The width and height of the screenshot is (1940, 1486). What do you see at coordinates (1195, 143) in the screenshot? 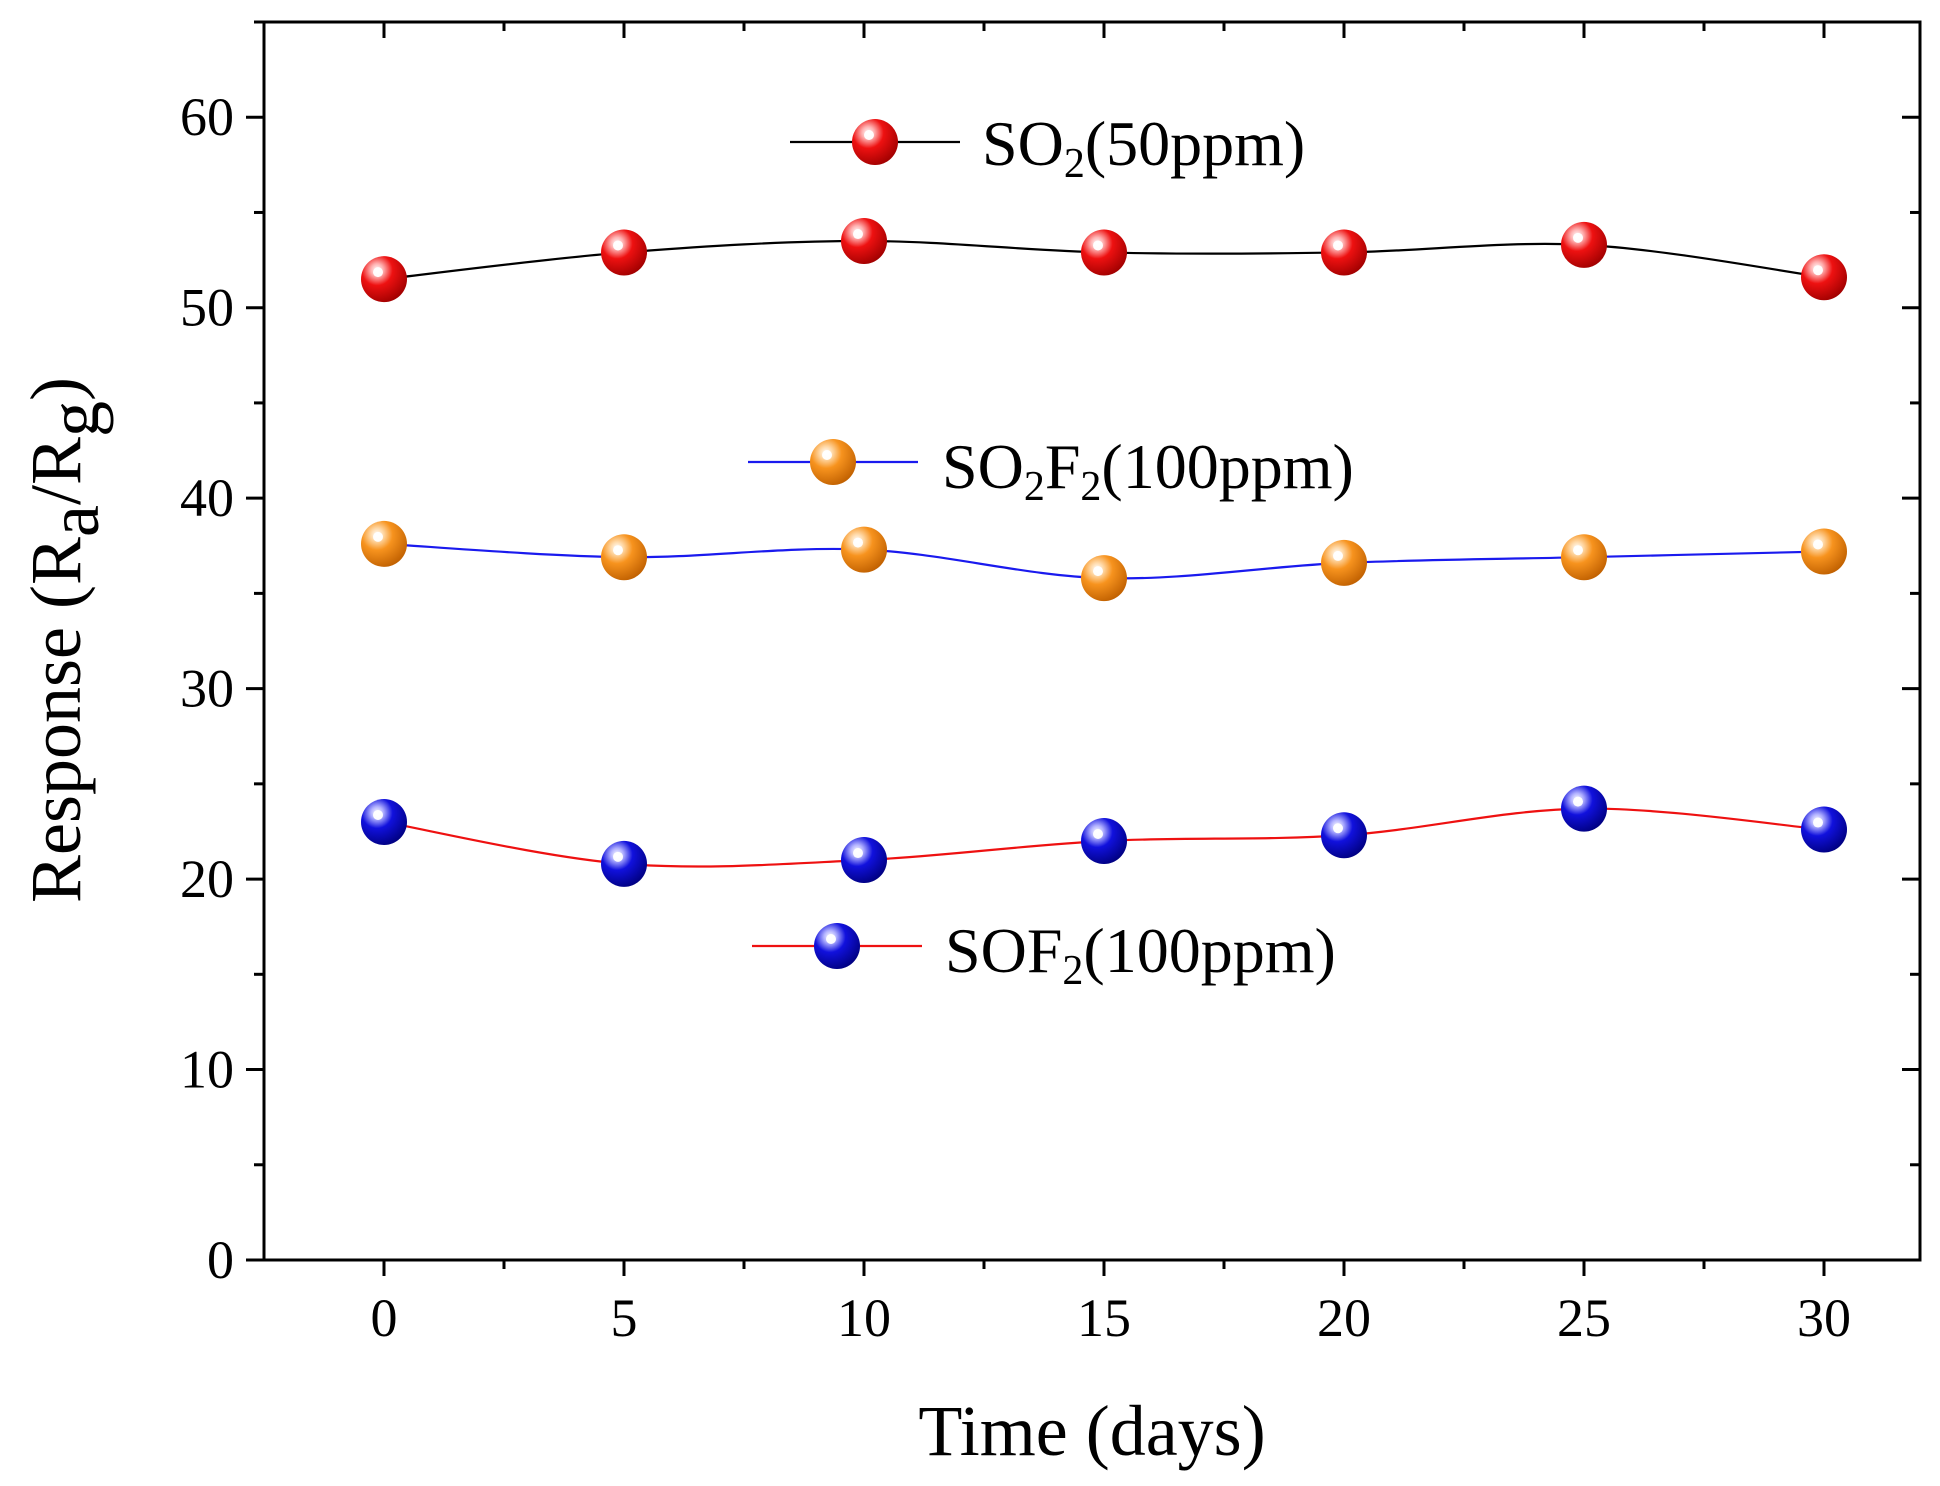
I see `legend-text: (50ppm)` at bounding box center [1195, 143].